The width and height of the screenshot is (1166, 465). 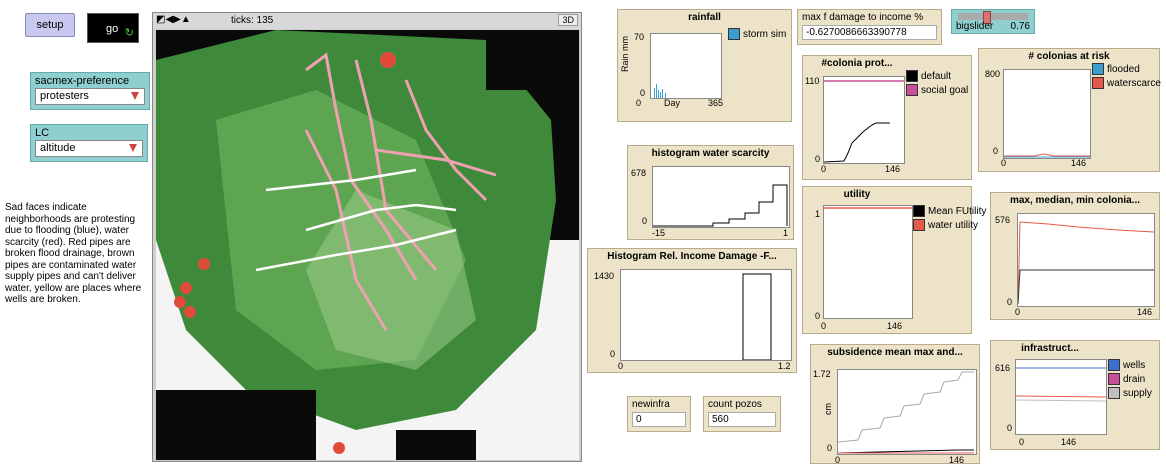 What do you see at coordinates (659, 419) in the screenshot?
I see `monitor-value: 0` at bounding box center [659, 419].